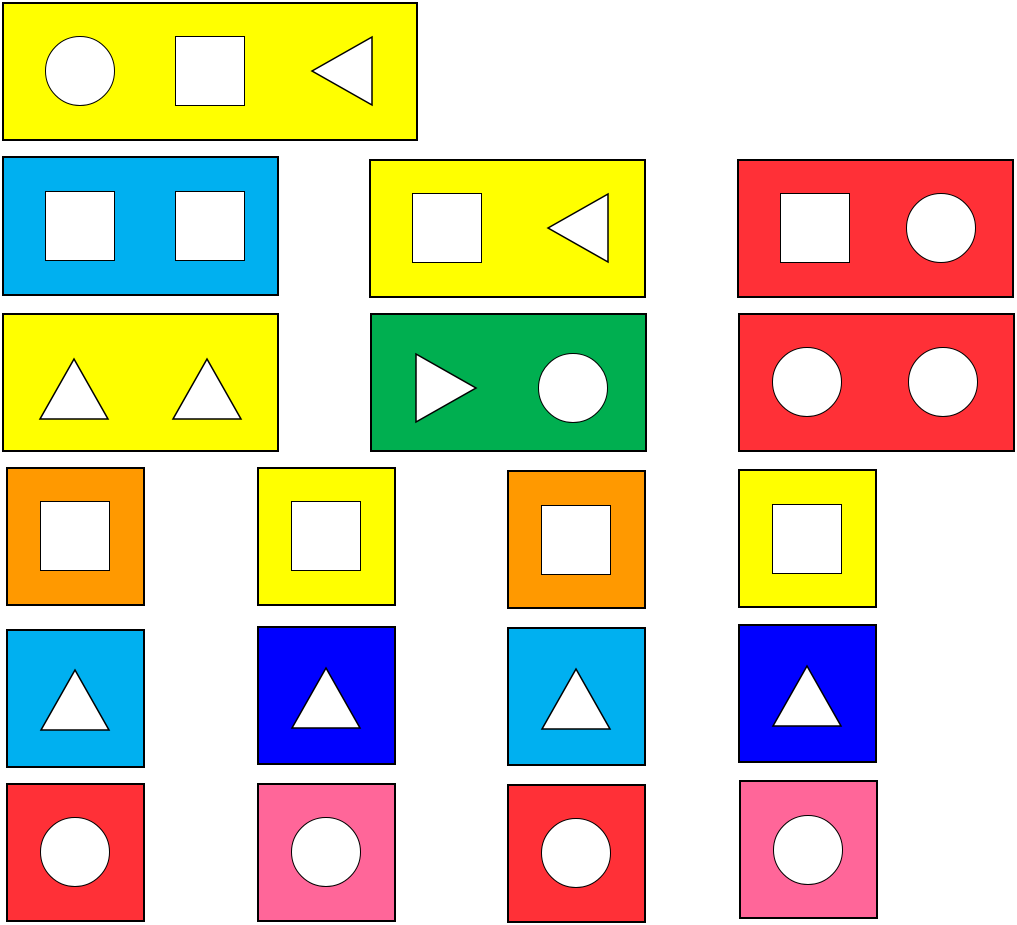  I want to click on card-orange, so click(75, 536).